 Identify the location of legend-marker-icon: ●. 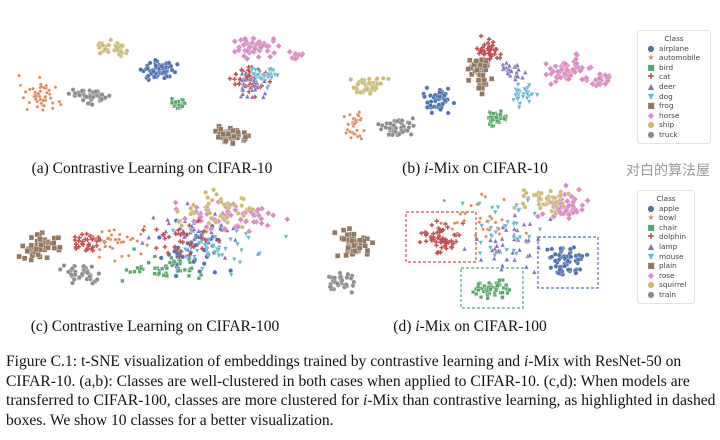
(651, 48).